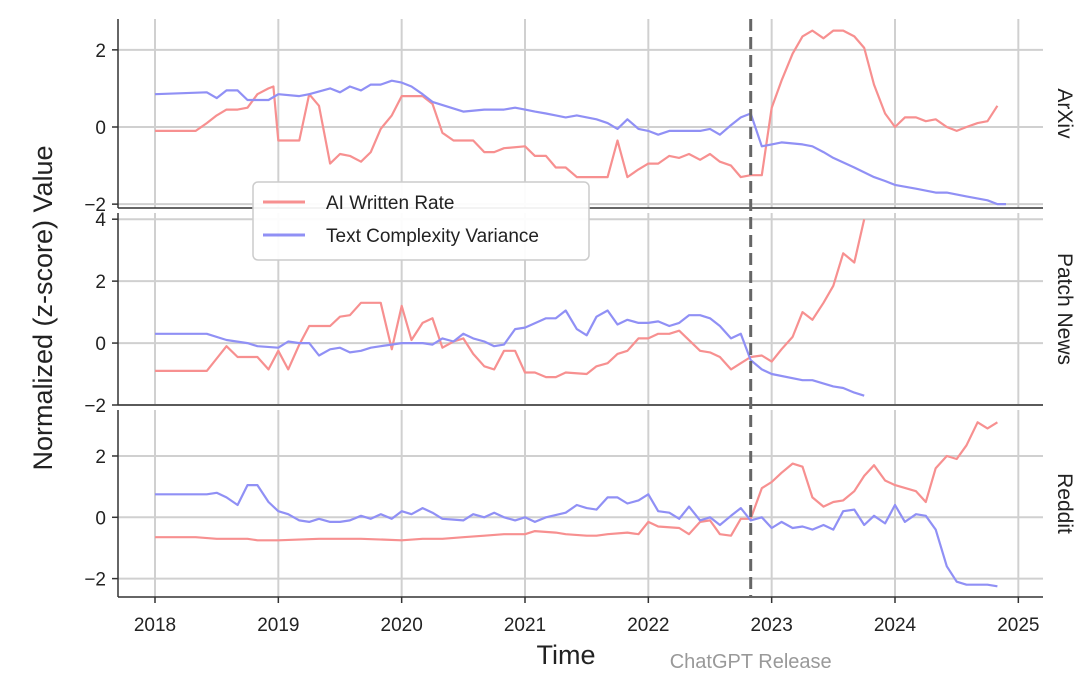 This screenshot has width=1080, height=678. What do you see at coordinates (43, 307) in the screenshot?
I see `y-axis-label: Normalized (z-score) Value` at bounding box center [43, 307].